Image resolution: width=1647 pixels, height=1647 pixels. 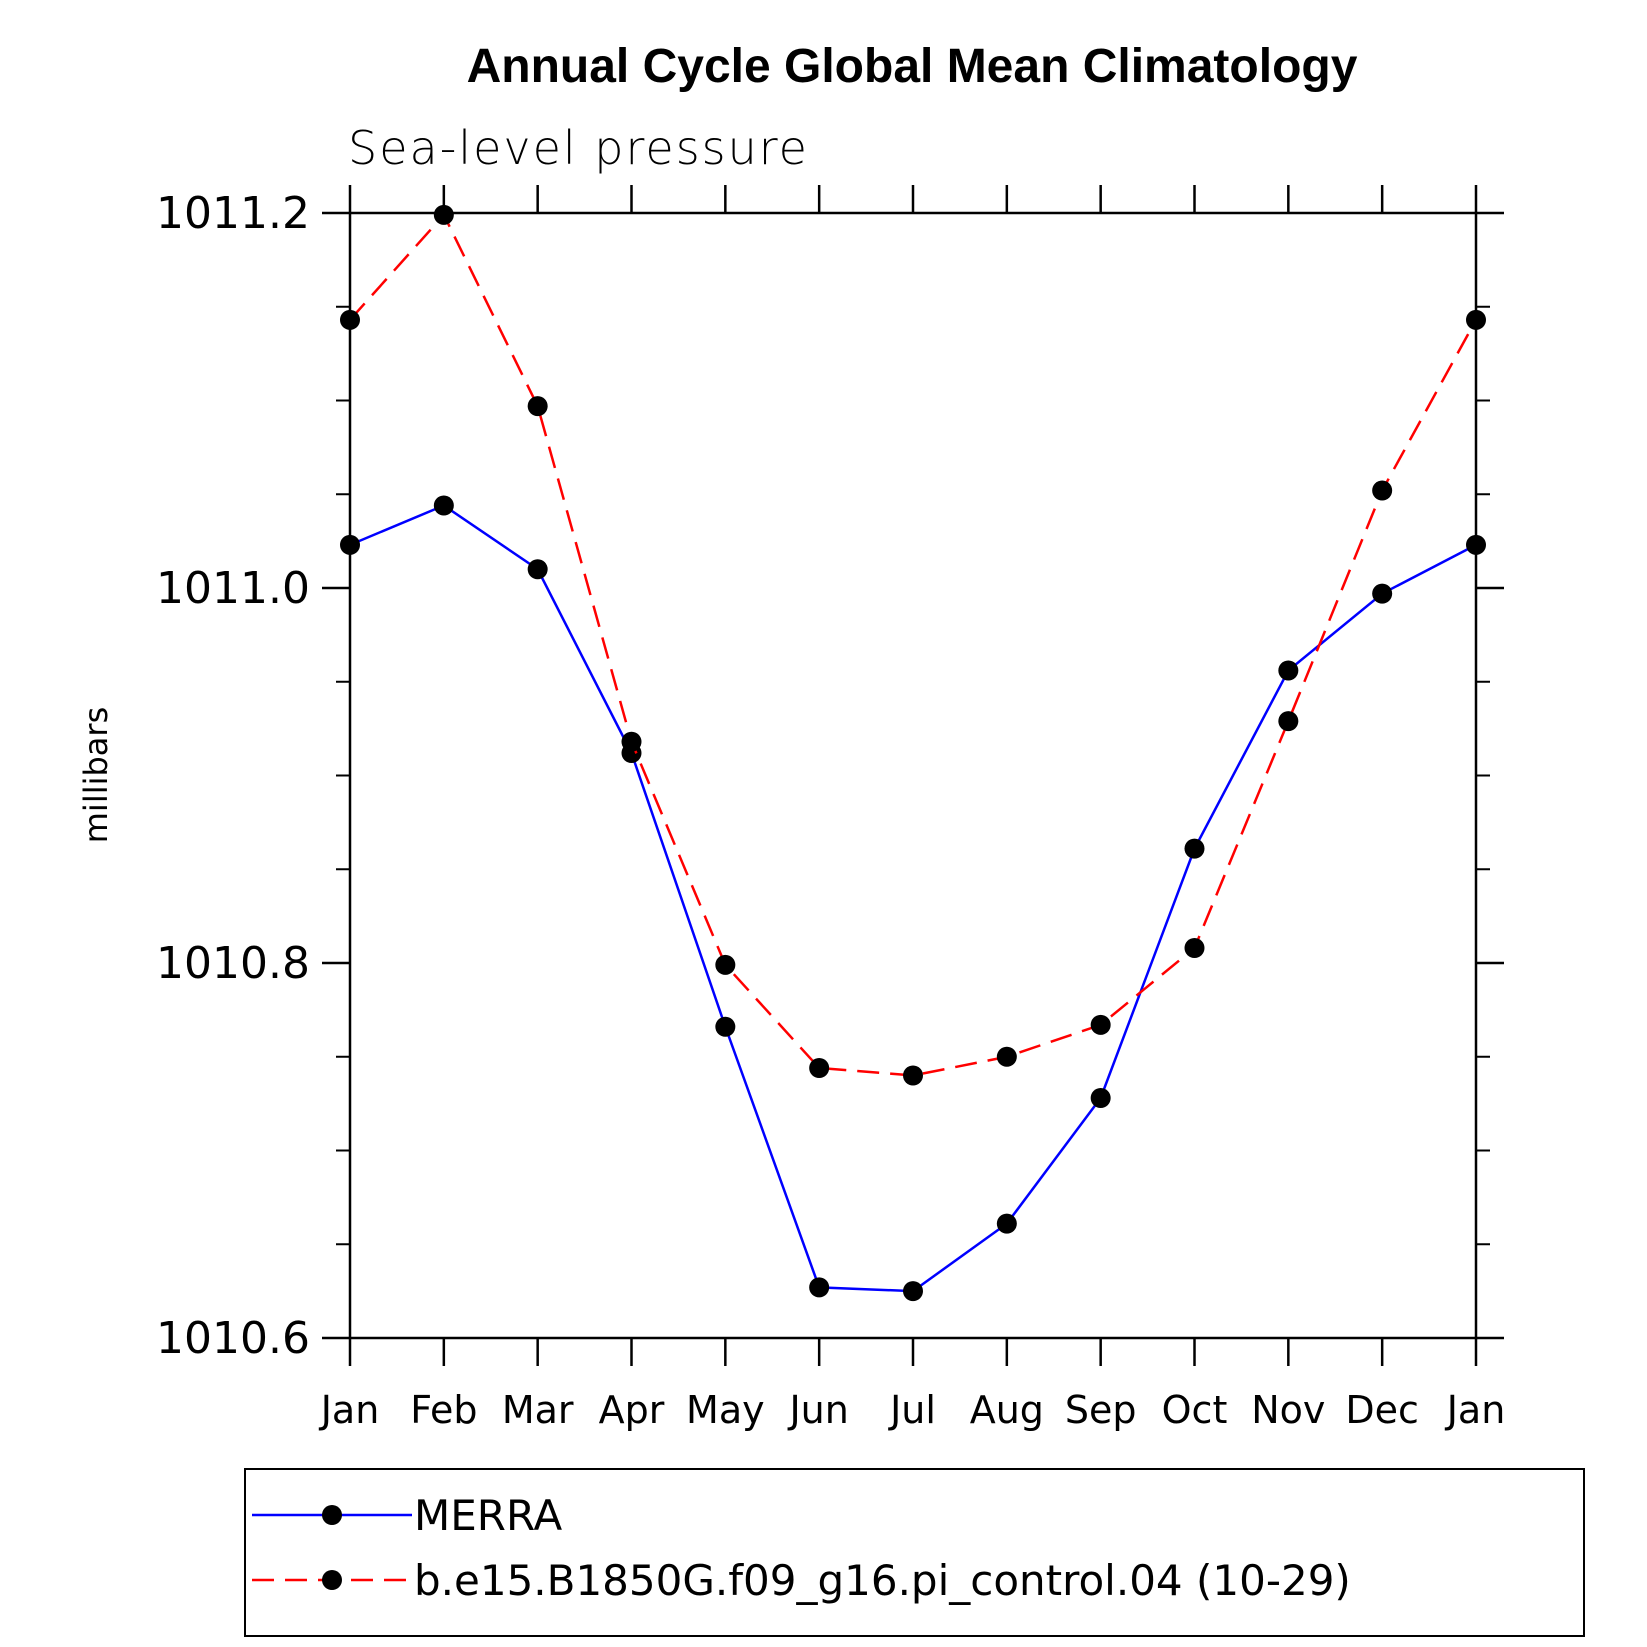 What do you see at coordinates (488, 1515) in the screenshot?
I see `legend-label: MERRA` at bounding box center [488, 1515].